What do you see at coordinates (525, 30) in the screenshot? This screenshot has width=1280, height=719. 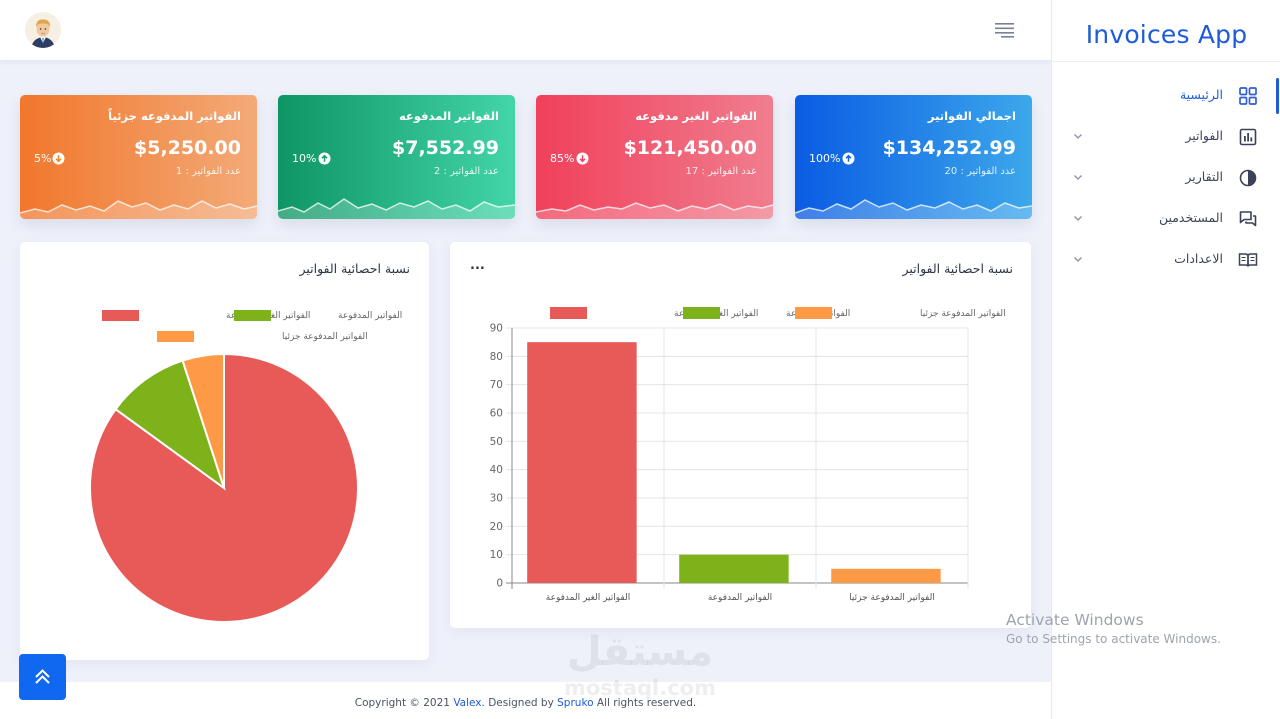 I see `top-header` at bounding box center [525, 30].